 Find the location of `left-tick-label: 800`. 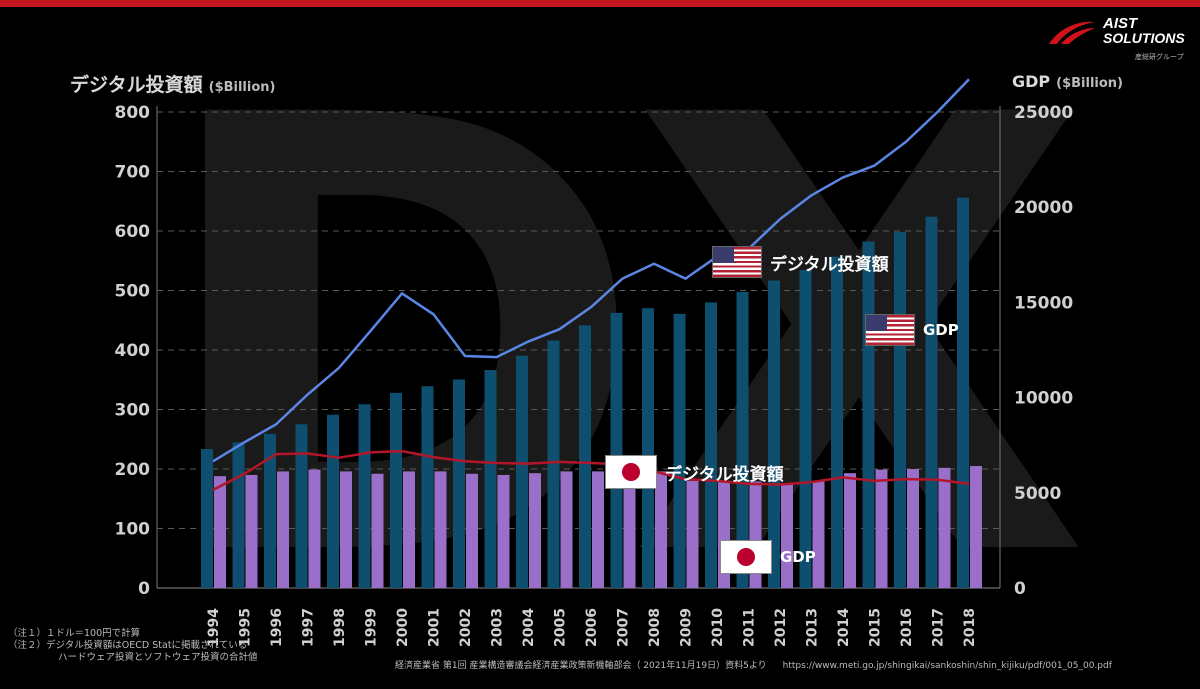

left-tick-label: 800 is located at coordinates (133, 113).